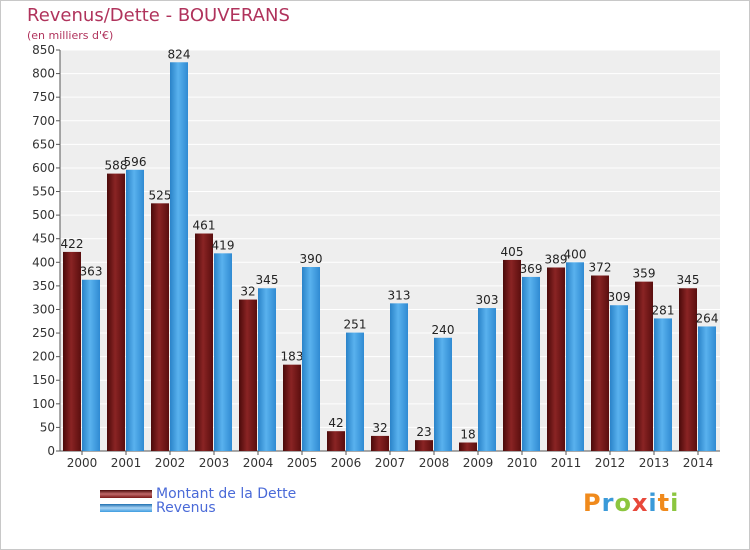  What do you see at coordinates (72, 244) in the screenshot?
I see `data-label-dette: 422` at bounding box center [72, 244].